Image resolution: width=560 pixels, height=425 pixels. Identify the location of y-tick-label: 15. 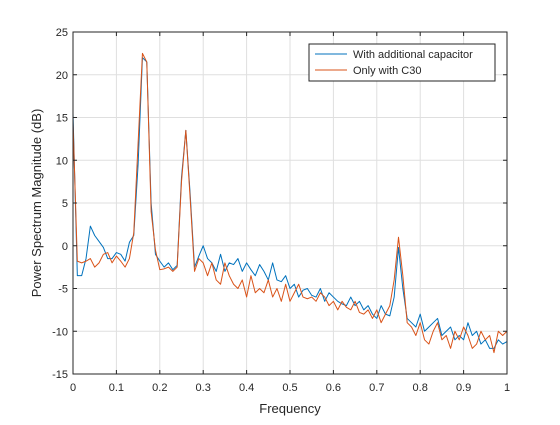
(62, 119).